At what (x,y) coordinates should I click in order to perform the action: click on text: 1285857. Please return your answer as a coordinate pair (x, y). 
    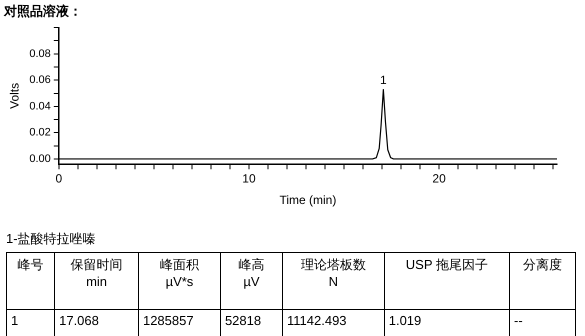
    Looking at the image, I should click on (179, 323).